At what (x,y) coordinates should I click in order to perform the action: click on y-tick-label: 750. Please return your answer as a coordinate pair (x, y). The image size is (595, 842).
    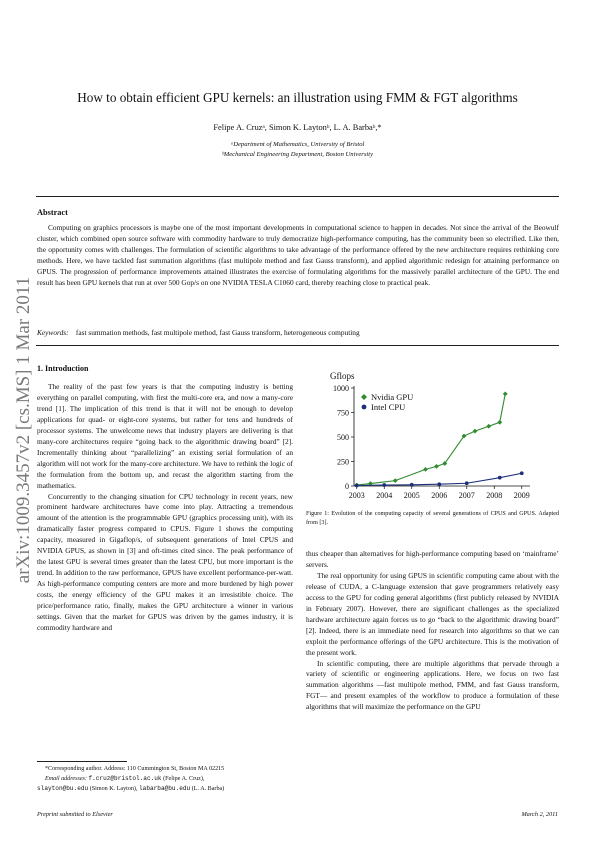
    Looking at the image, I should click on (343, 413).